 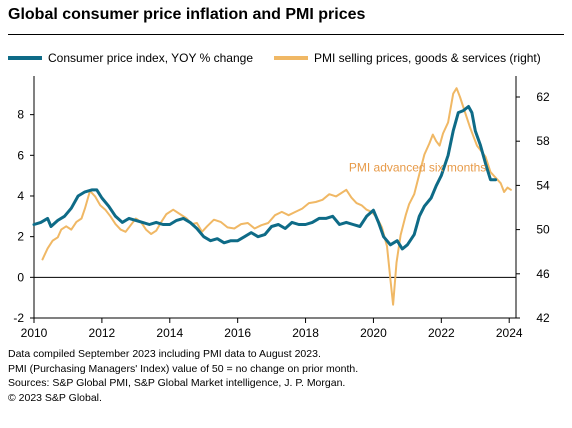 I want to click on y-right-tick-label: 54, so click(x=543, y=185).